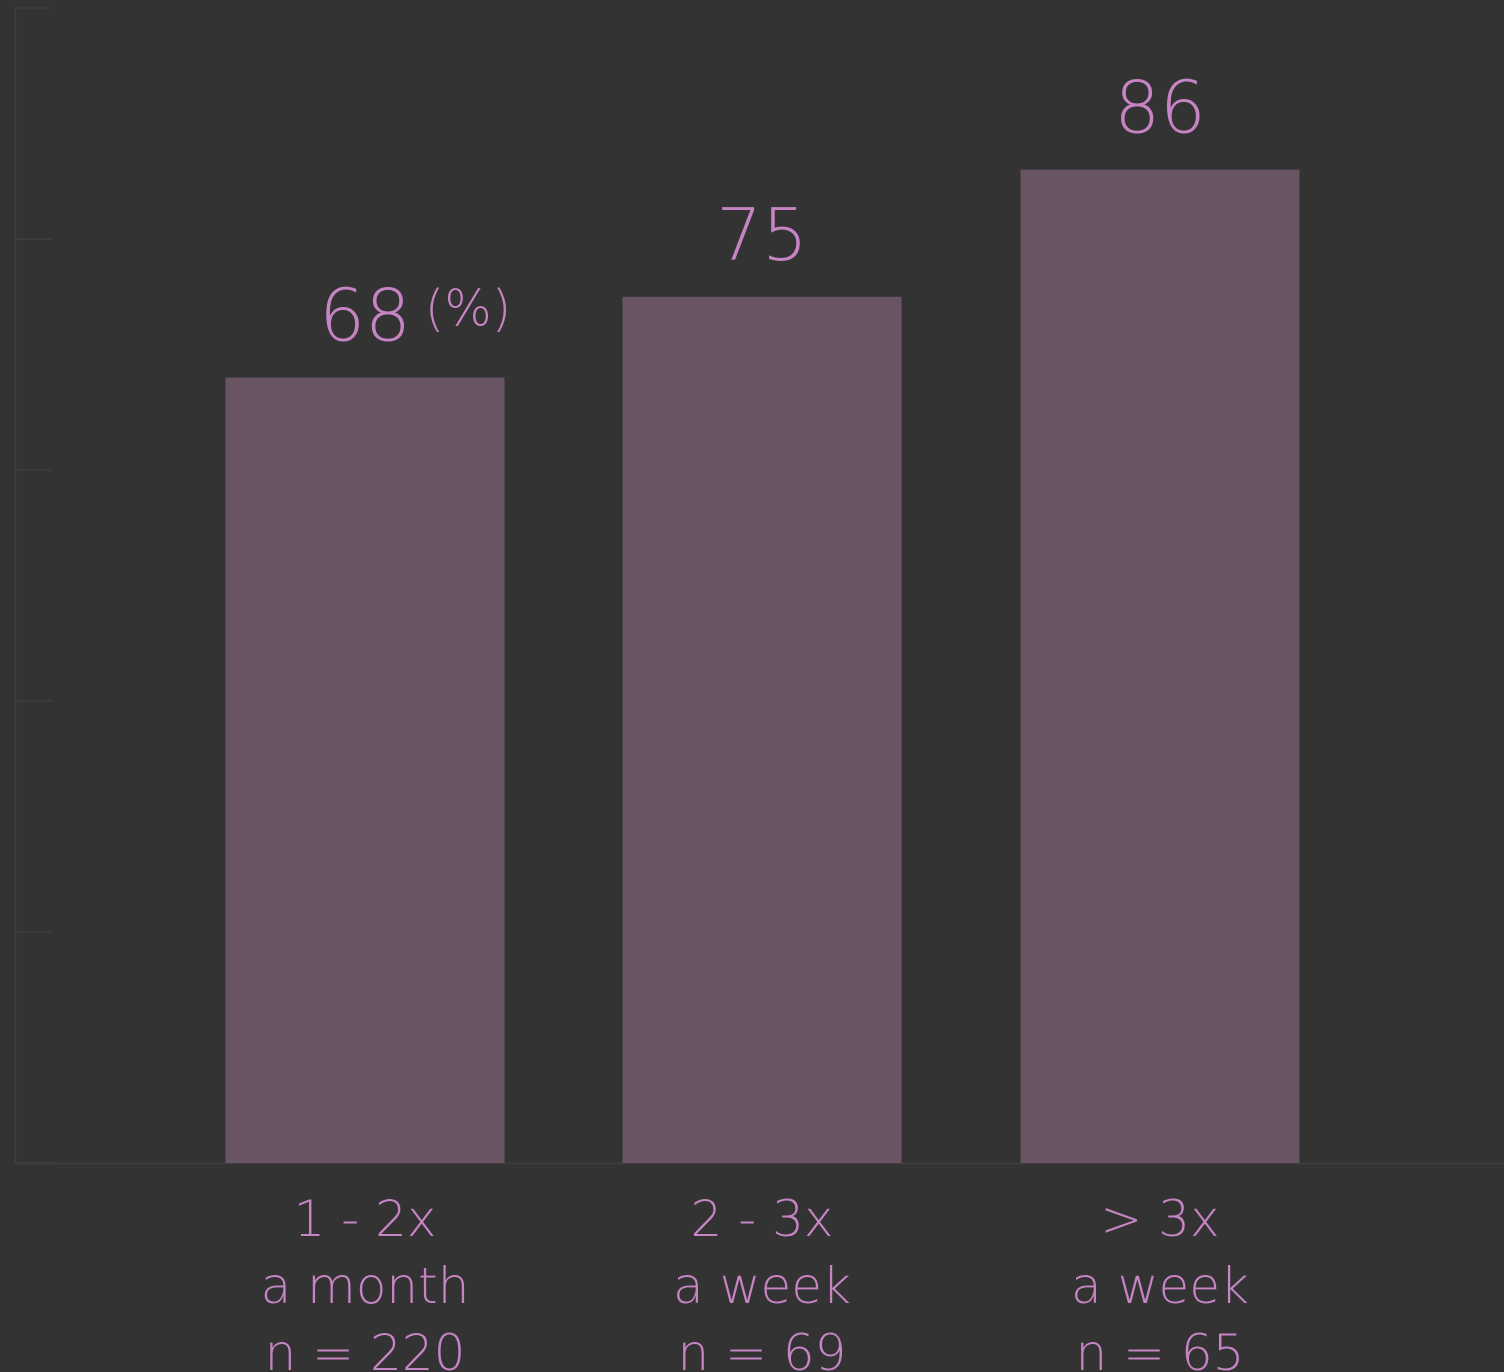 This screenshot has height=1372, width=1504. What do you see at coordinates (1160, 1348) in the screenshot?
I see `category-label: n = 65` at bounding box center [1160, 1348].